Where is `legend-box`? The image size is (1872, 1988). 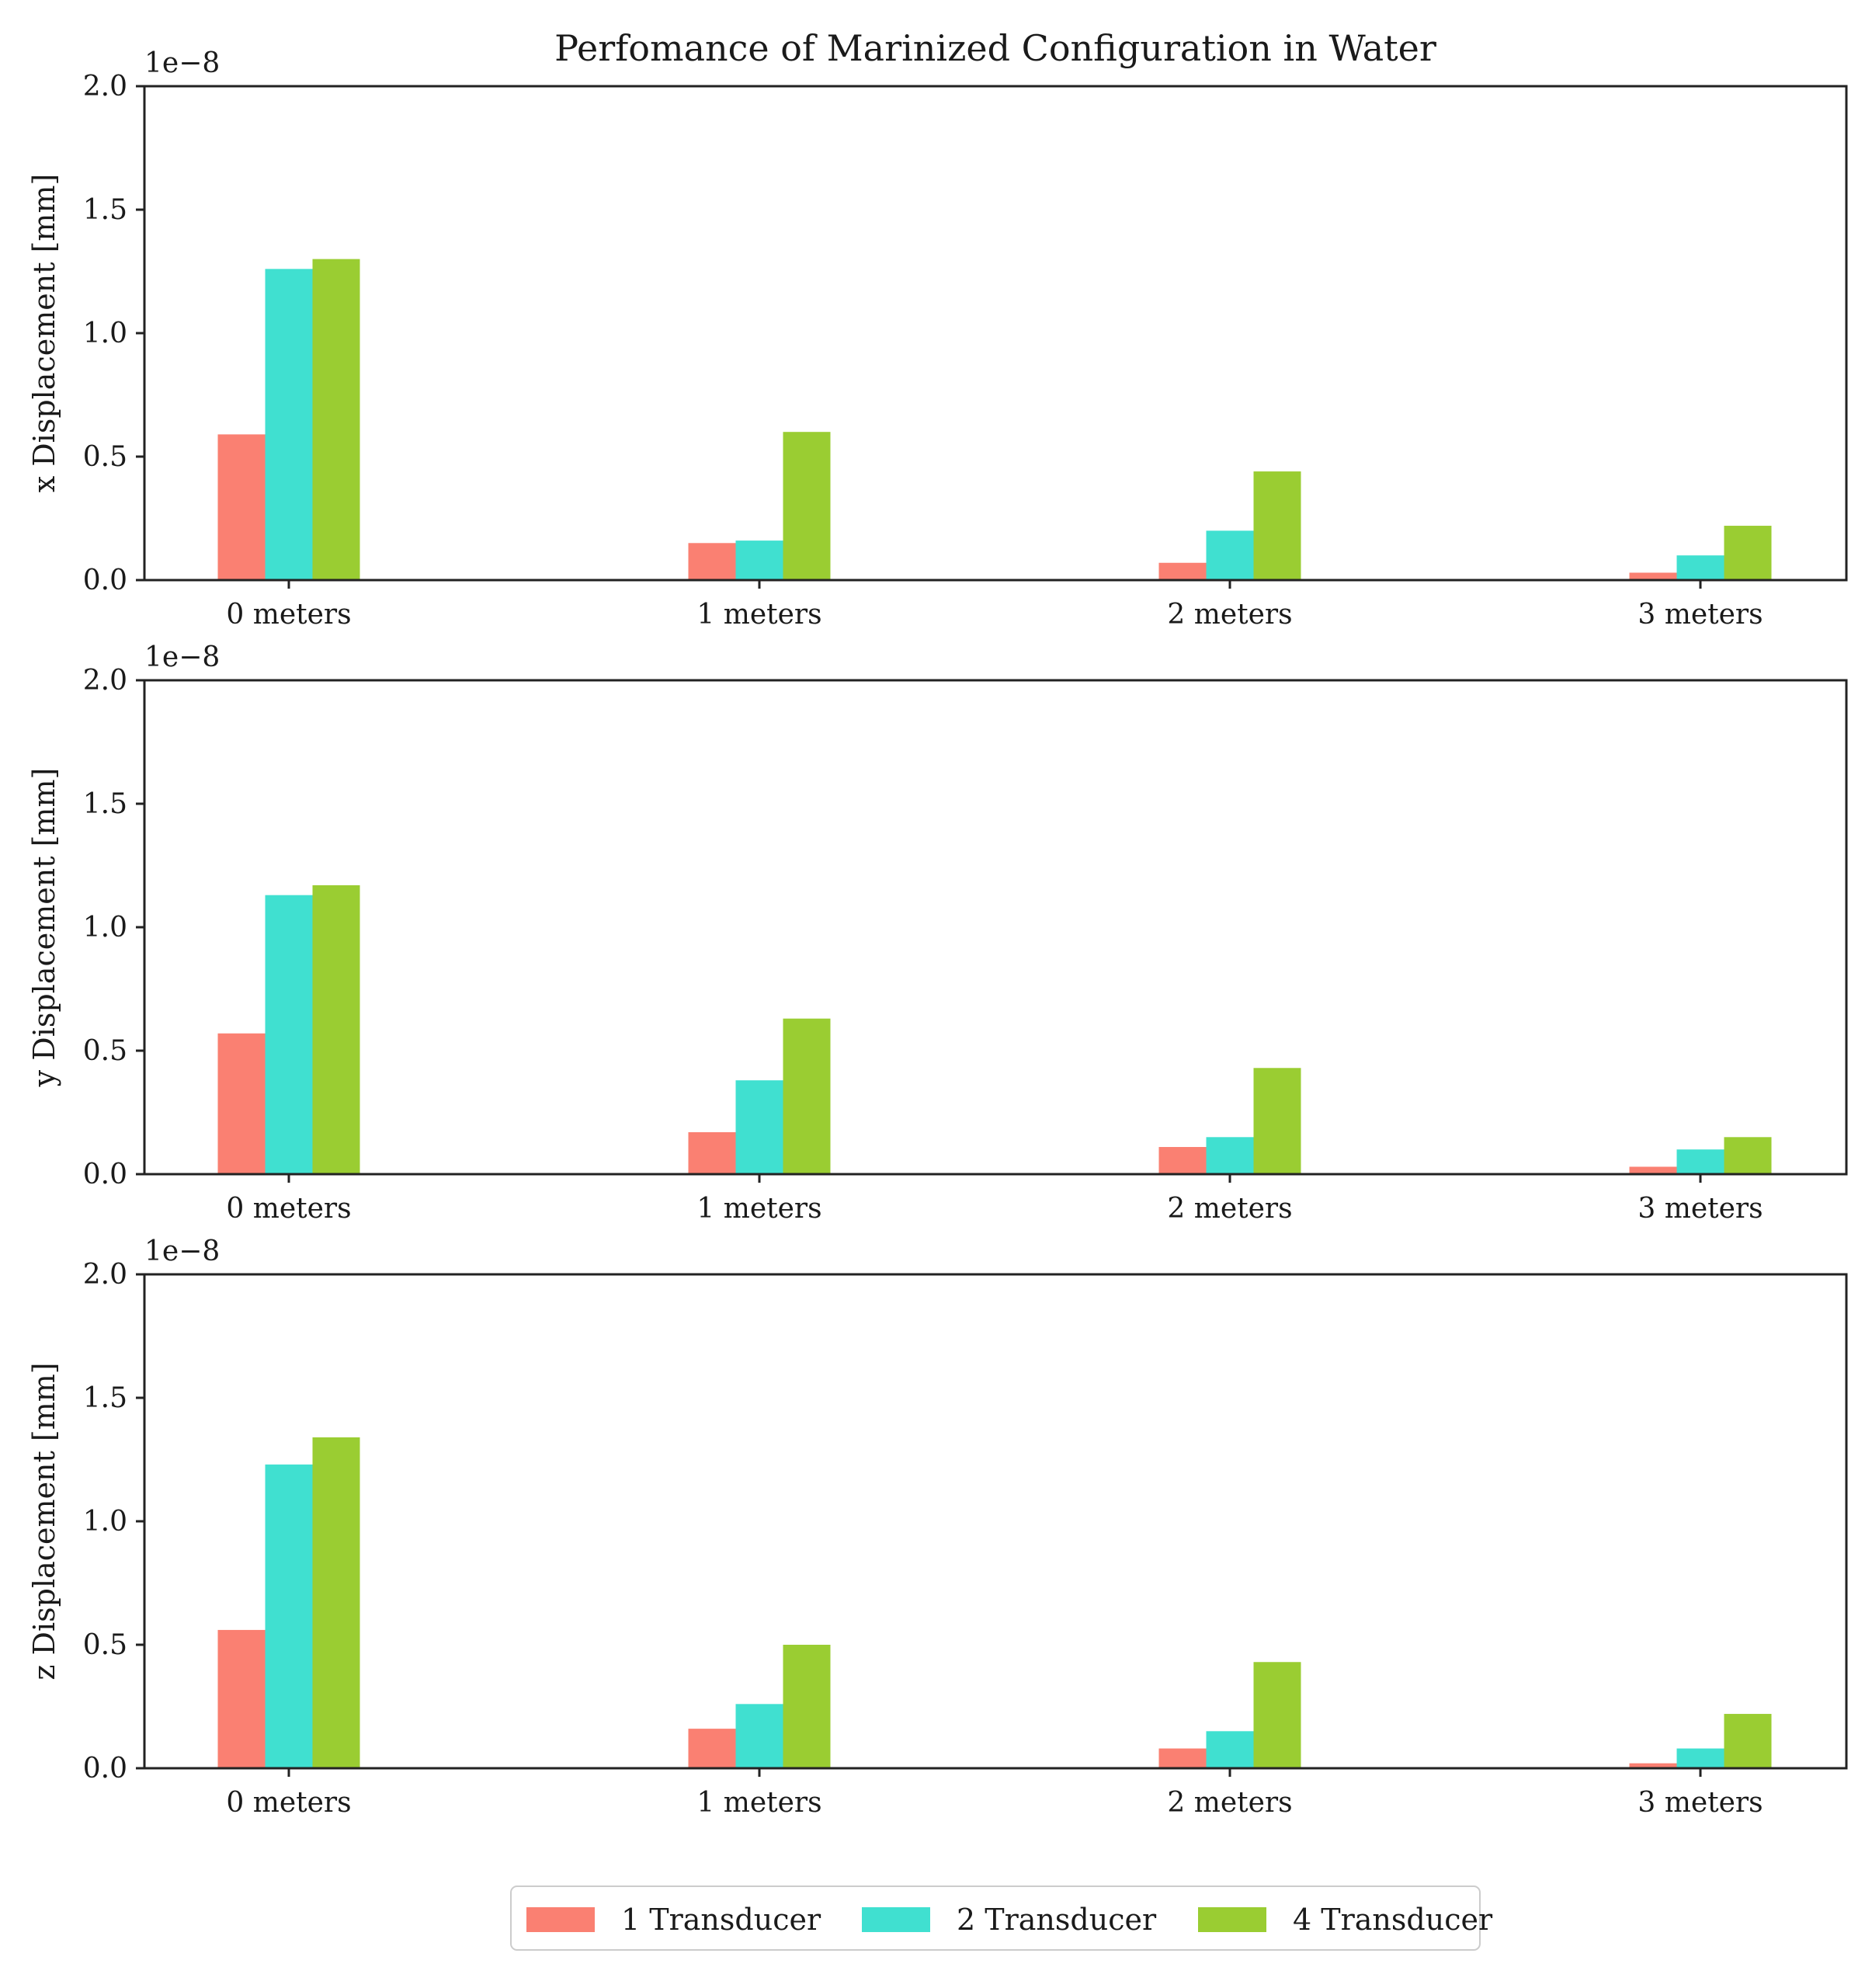 legend-box is located at coordinates (996, 1918).